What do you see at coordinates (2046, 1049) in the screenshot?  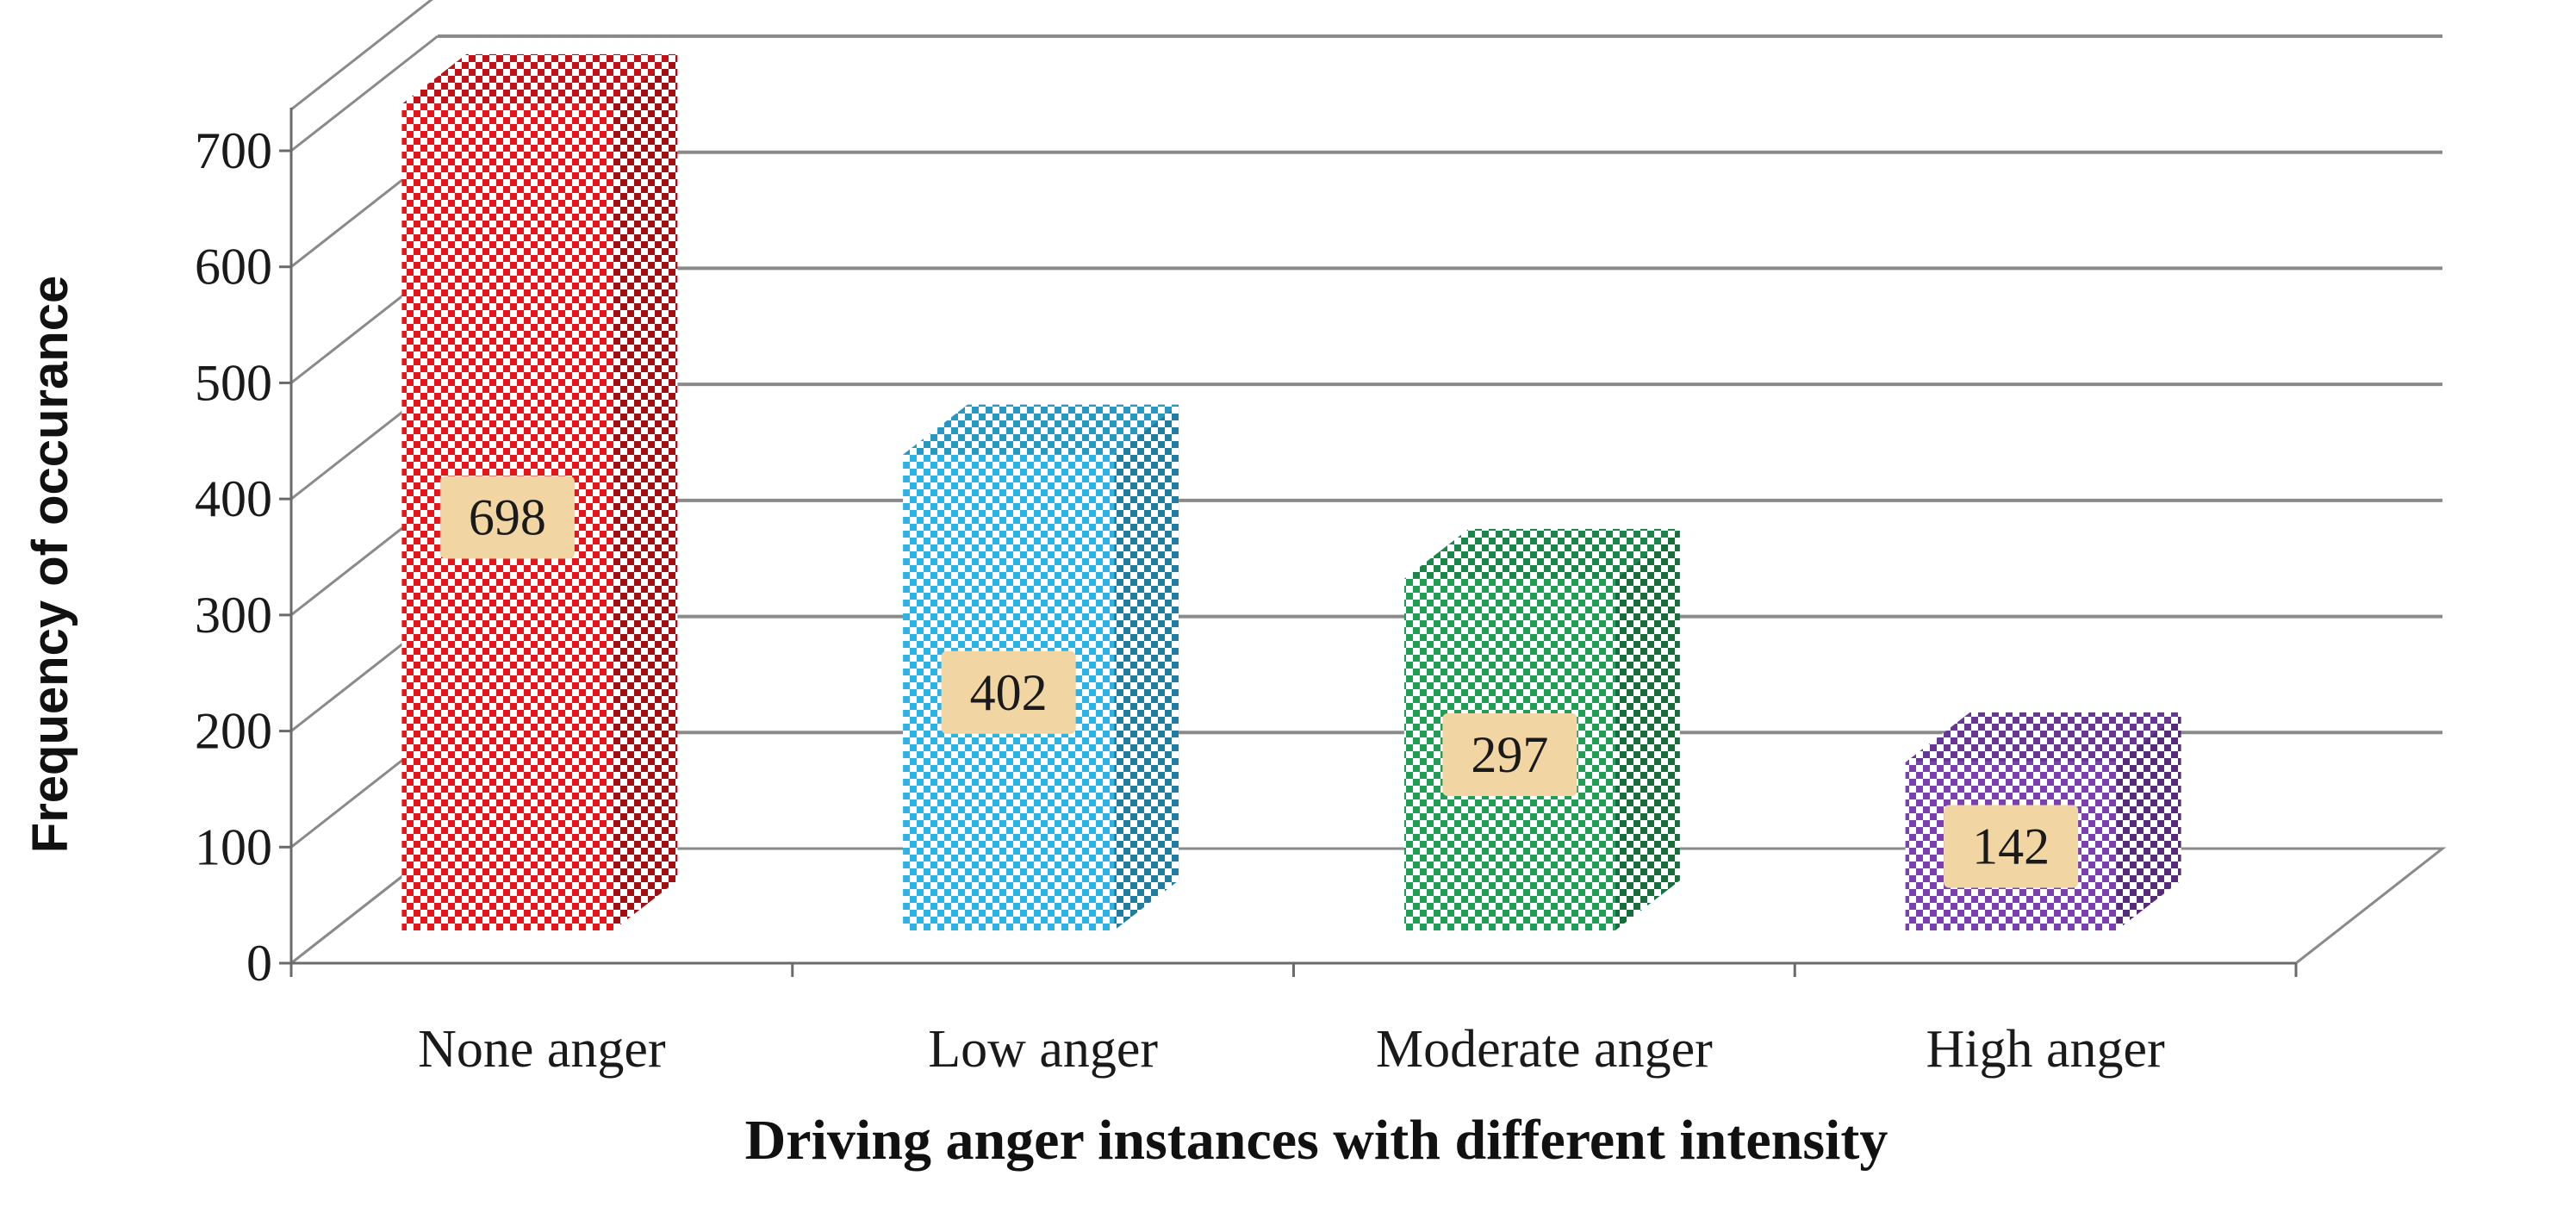 I see `x-tick-label: High anger` at bounding box center [2046, 1049].